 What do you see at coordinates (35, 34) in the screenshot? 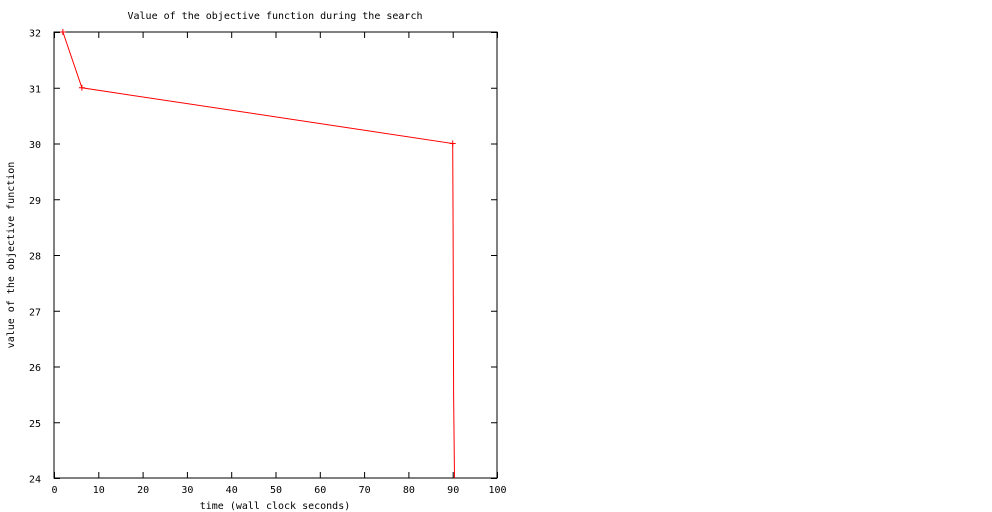
I see `y-tick-label: 32` at bounding box center [35, 34].